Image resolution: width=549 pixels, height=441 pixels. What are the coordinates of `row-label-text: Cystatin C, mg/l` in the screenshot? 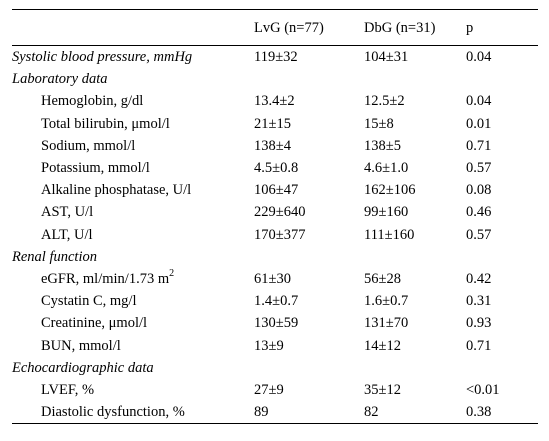 It's located at (89, 301).